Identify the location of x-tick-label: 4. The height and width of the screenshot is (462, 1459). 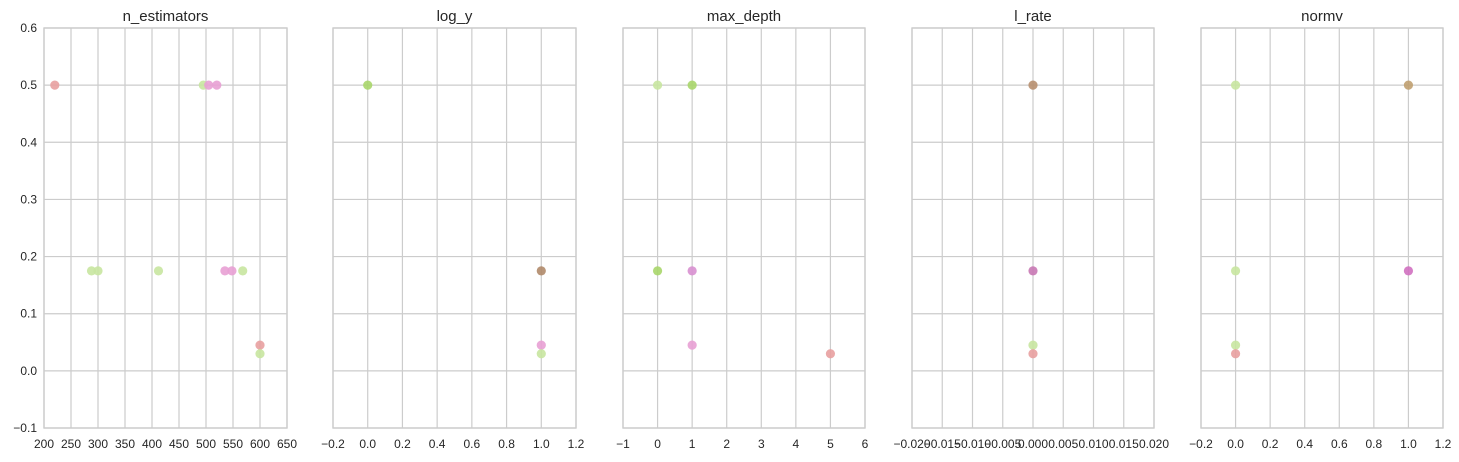
(796, 444).